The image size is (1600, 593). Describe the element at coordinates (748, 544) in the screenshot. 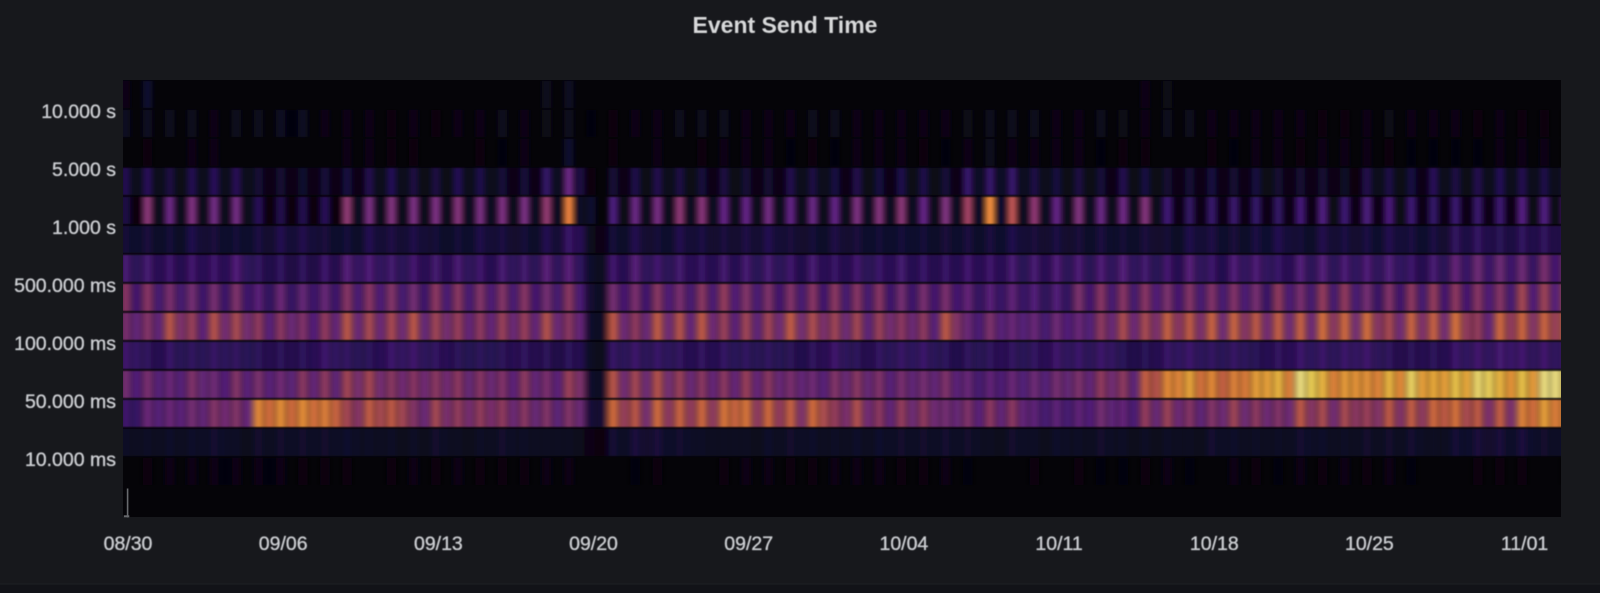

I see `svg-text: 09/27` at that location.